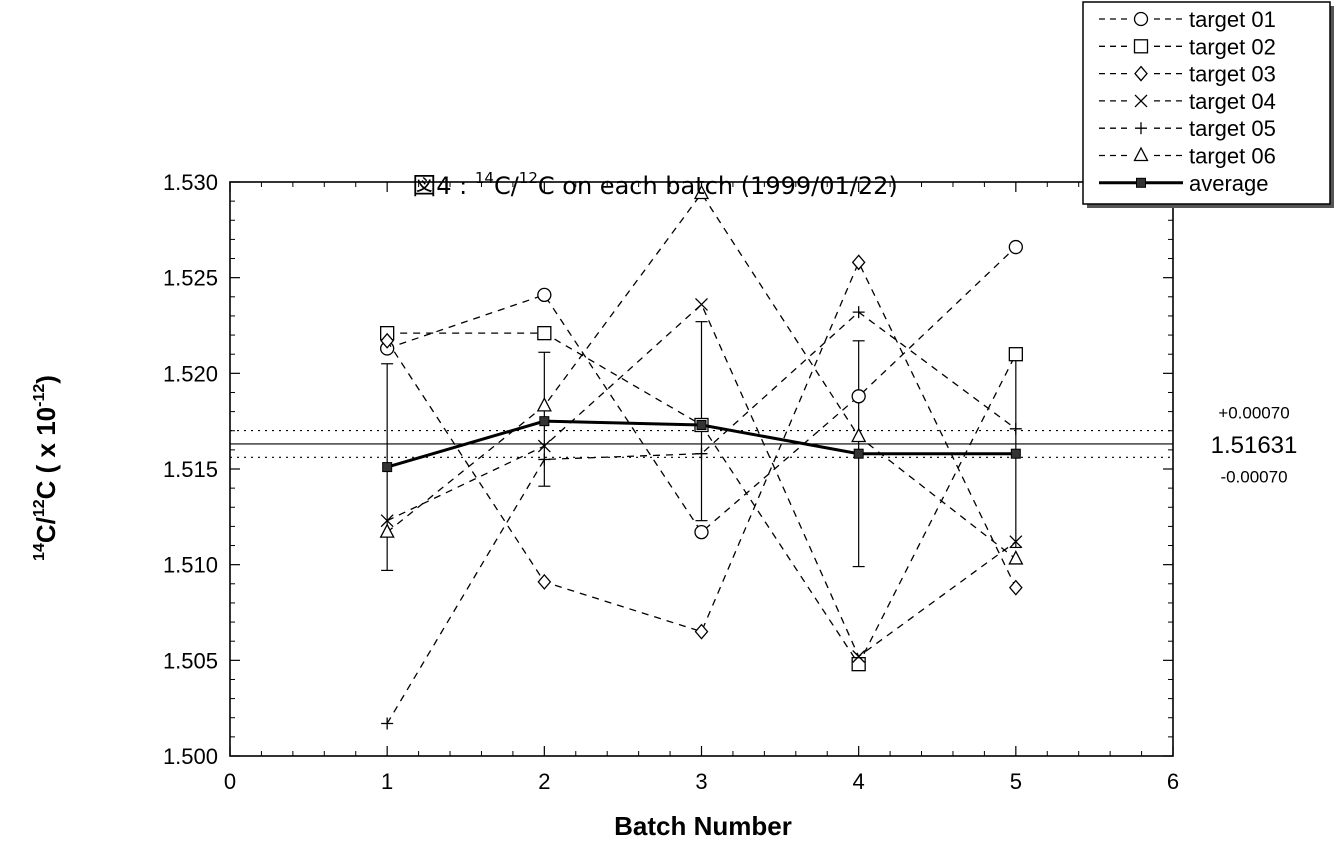 Image resolution: width=1336 pixels, height=854 pixels. I want to click on legend-box, so click(1206, 103).